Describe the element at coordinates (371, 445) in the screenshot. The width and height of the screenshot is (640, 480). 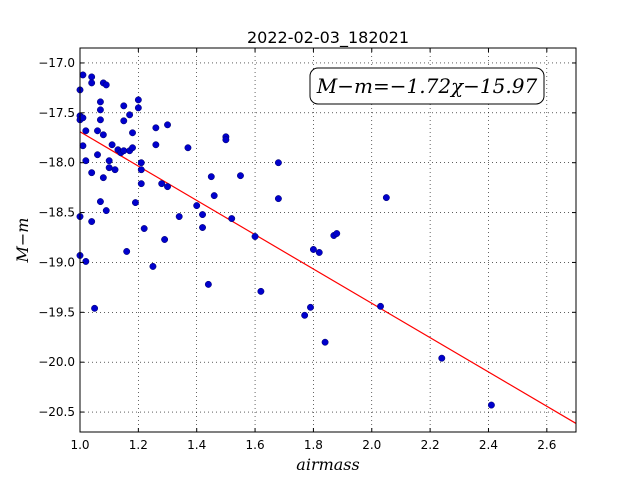
I see `x-tick-label: 2.0` at that location.